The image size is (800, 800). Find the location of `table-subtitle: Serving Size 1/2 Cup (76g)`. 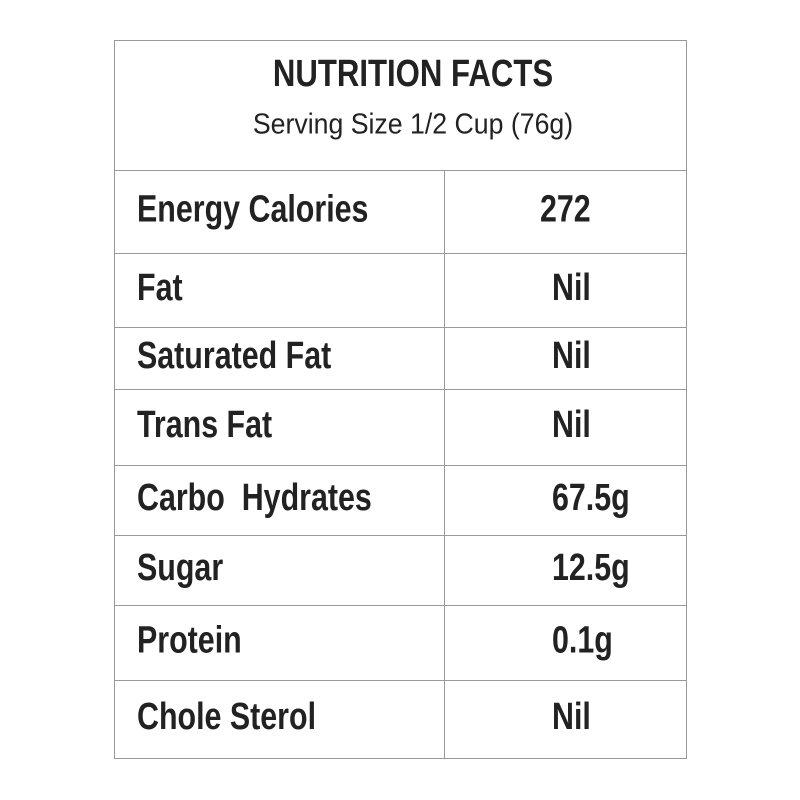

table-subtitle: Serving Size 1/2 Cup (76g) is located at coordinates (413, 124).